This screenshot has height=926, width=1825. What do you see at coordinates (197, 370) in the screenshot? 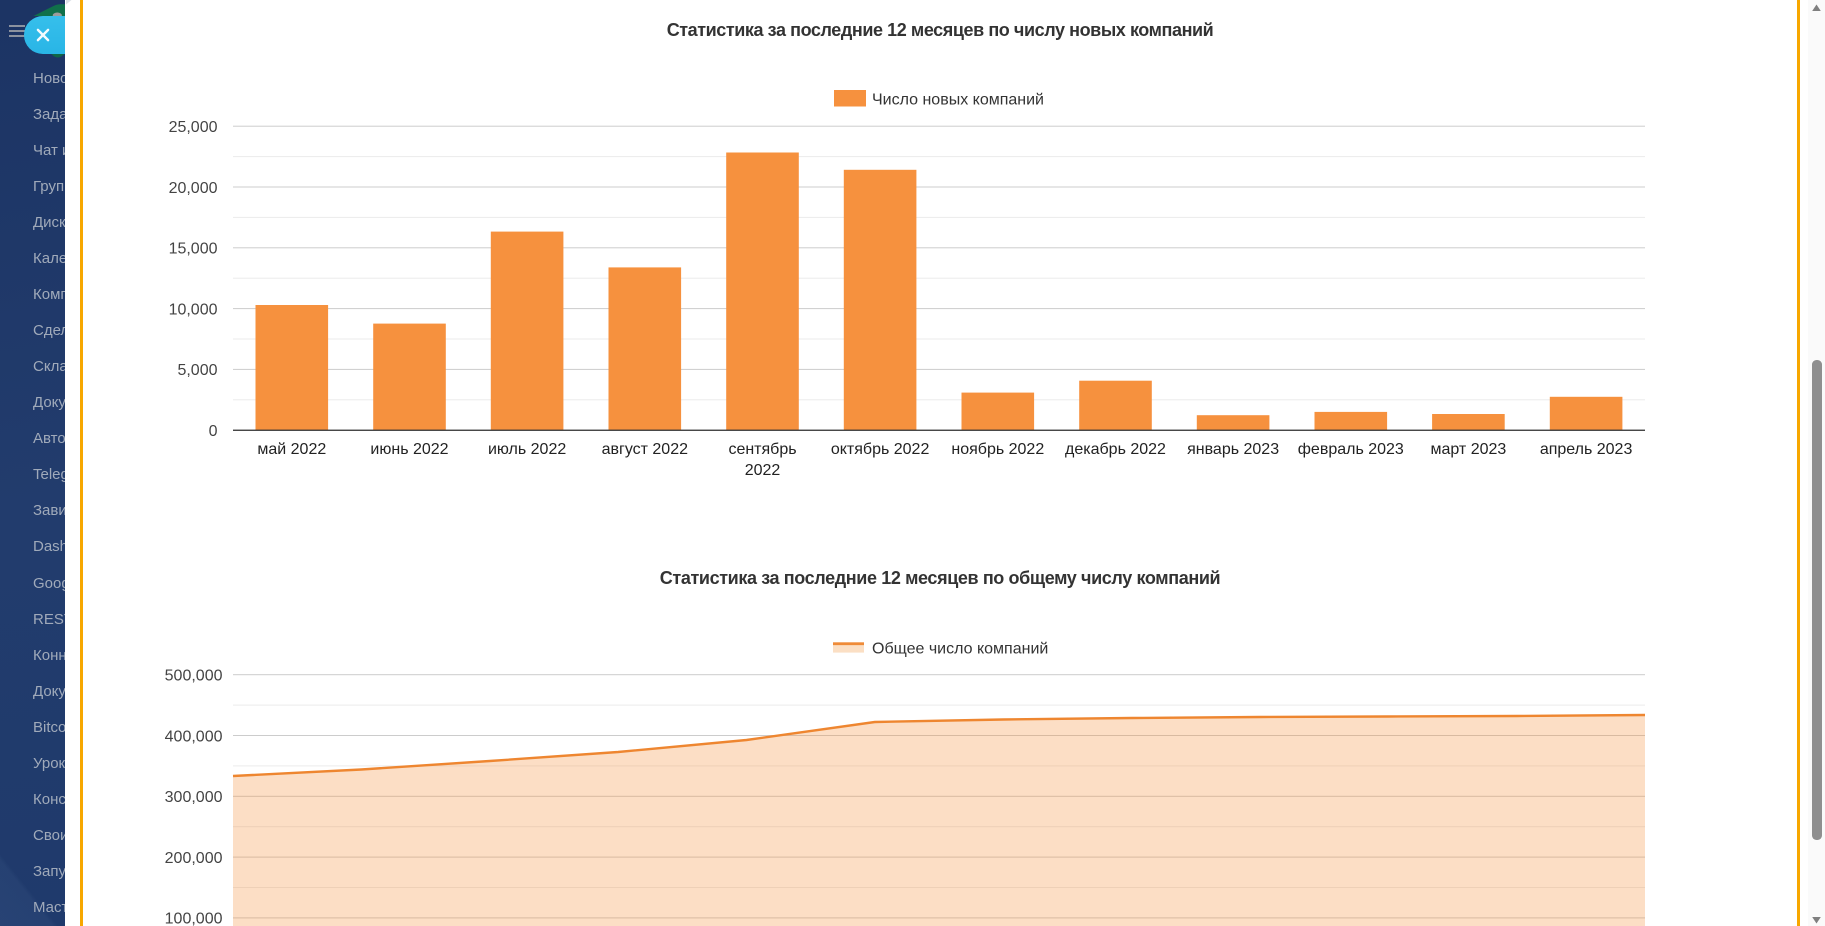
I see `svg-text: 5,000` at bounding box center [197, 370].